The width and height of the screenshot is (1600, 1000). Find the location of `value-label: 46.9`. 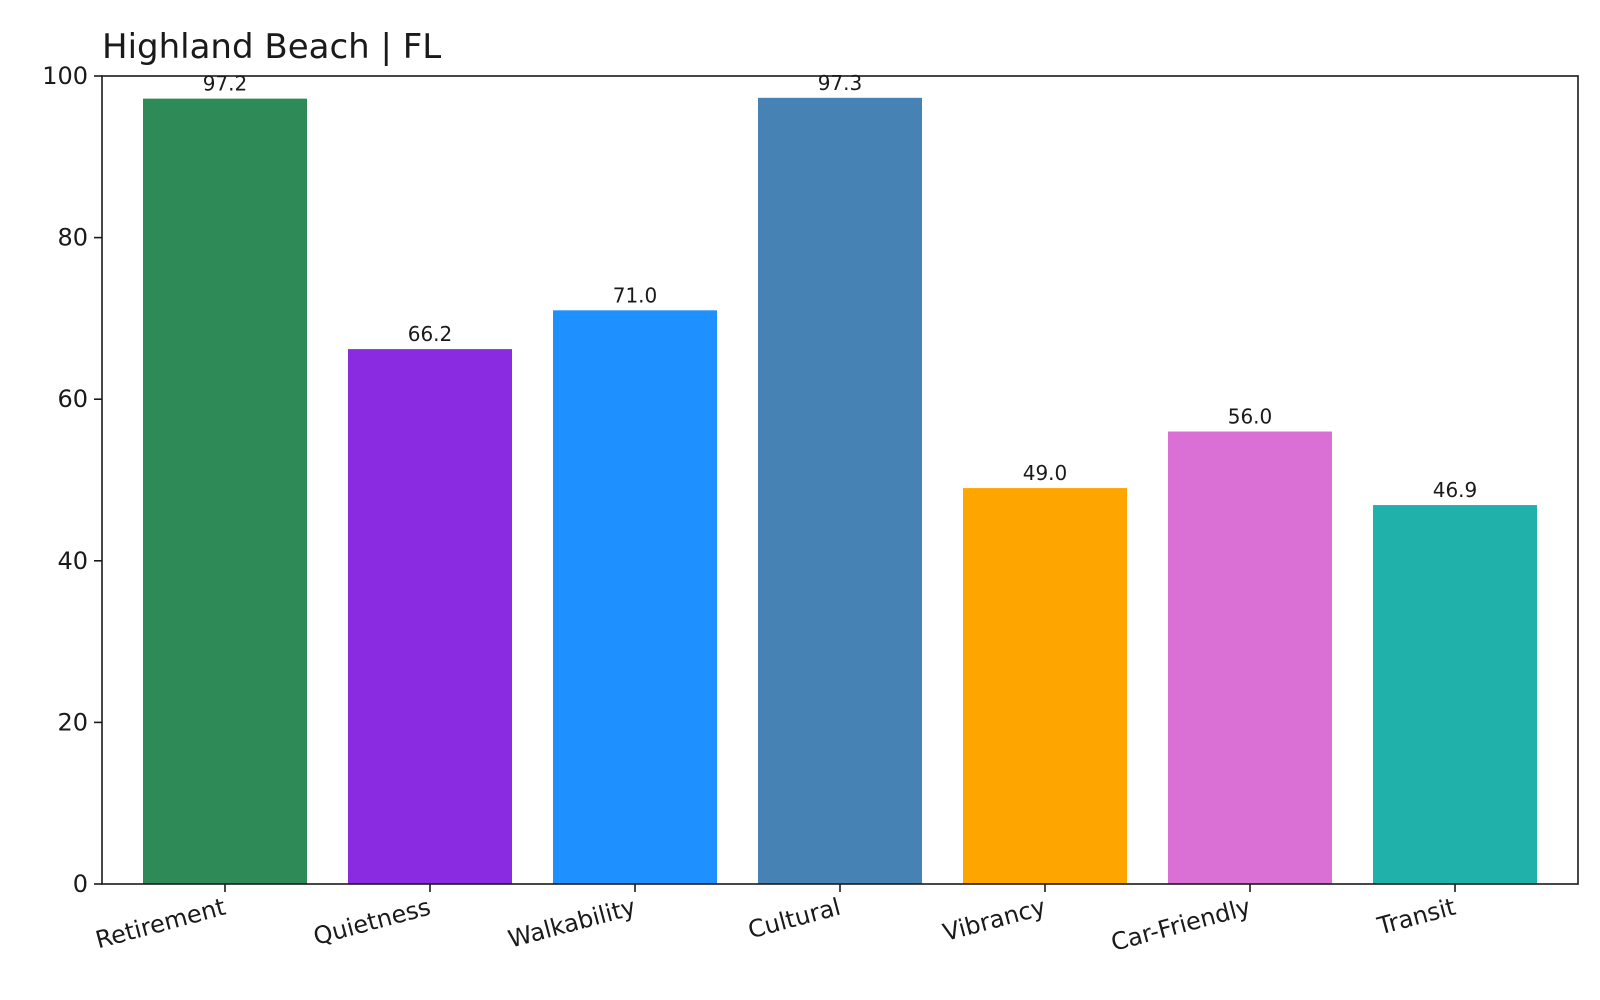

value-label: 46.9 is located at coordinates (1455, 490).